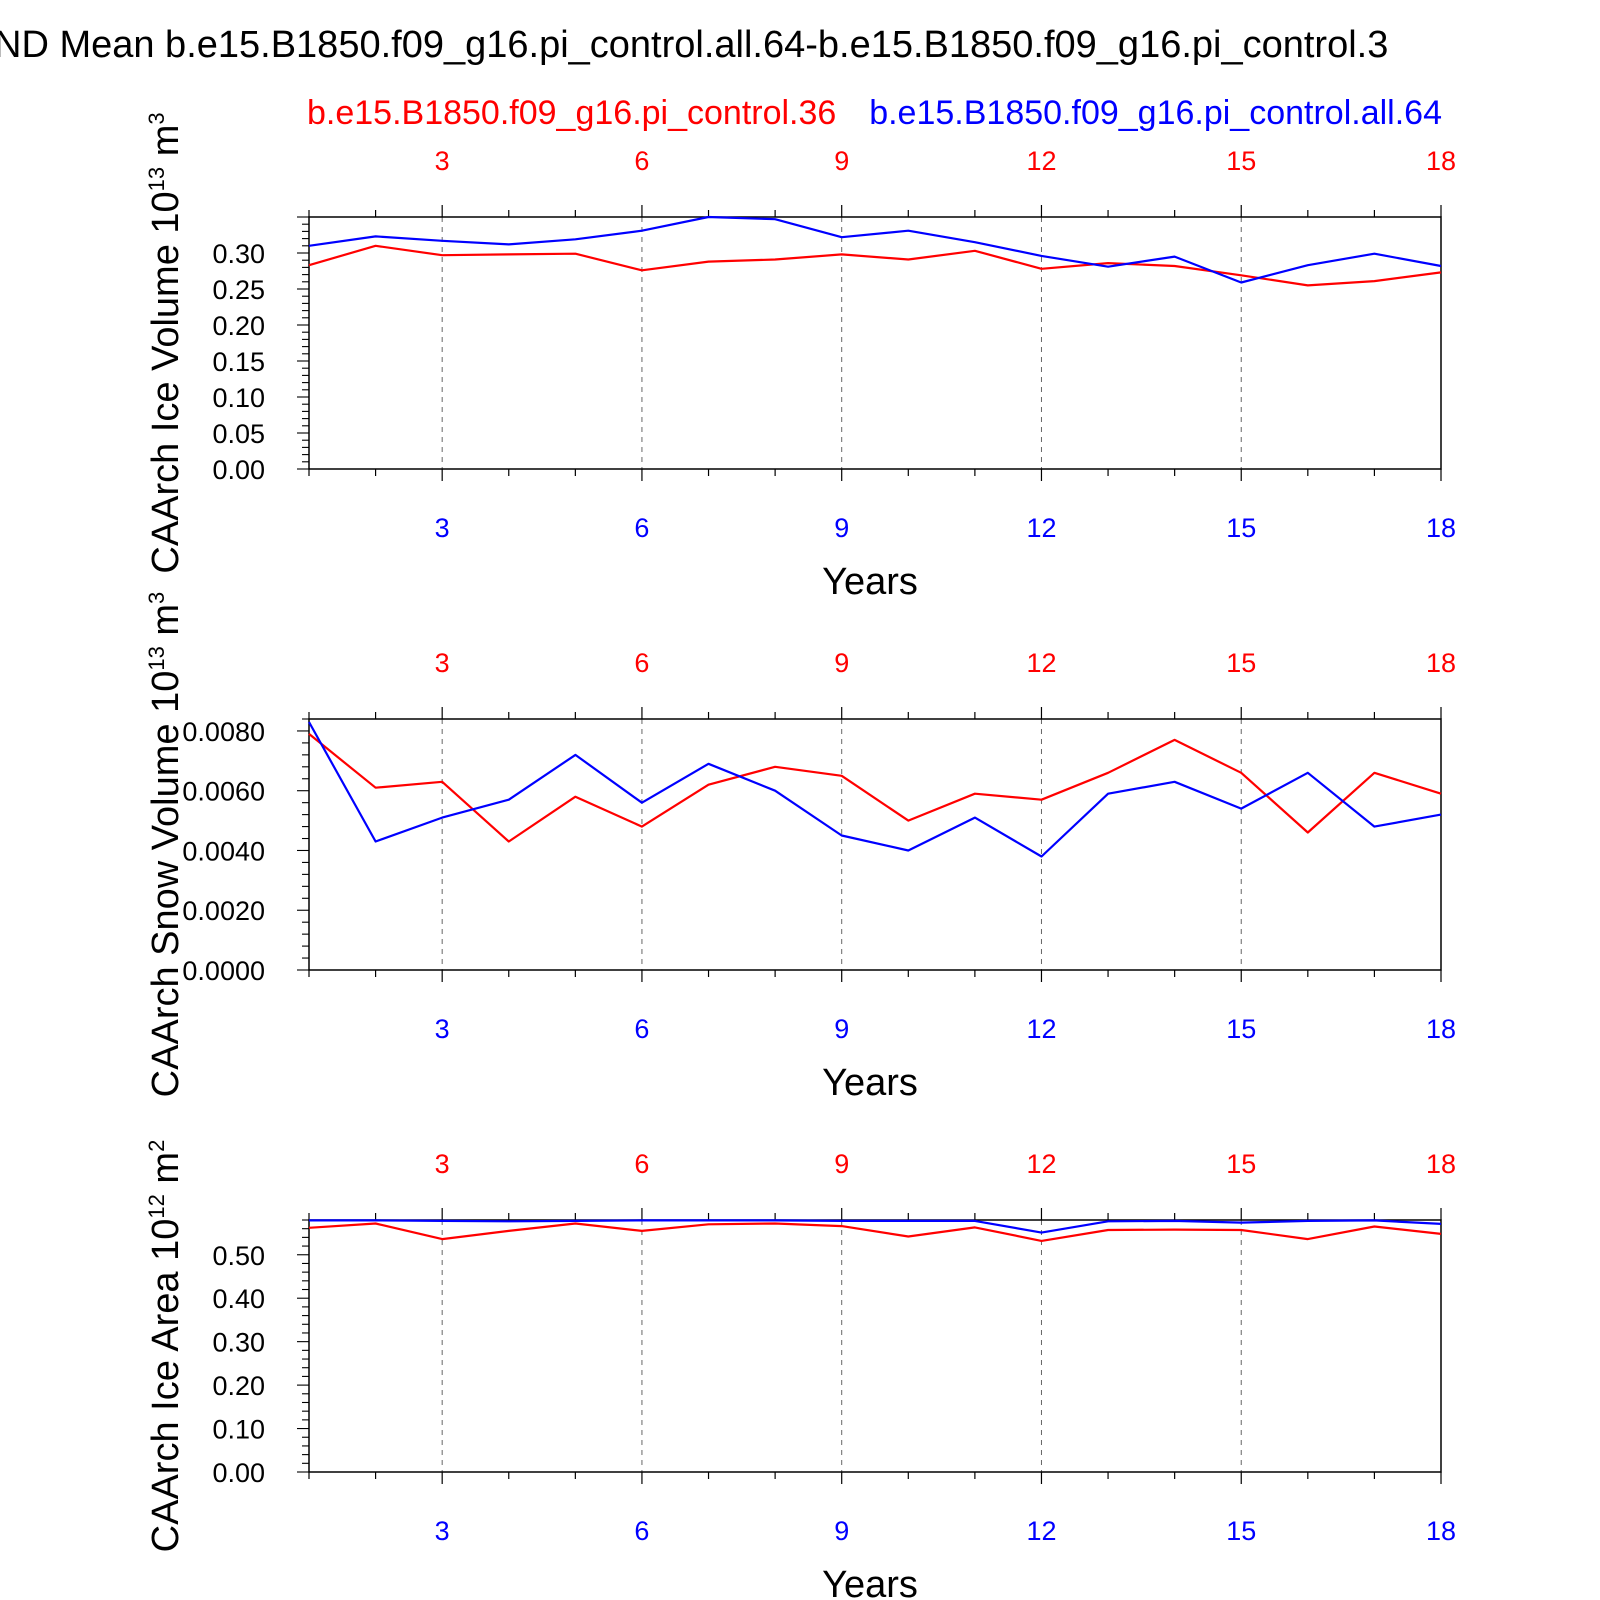 The width and height of the screenshot is (1600, 1600). Describe the element at coordinates (238, 290) in the screenshot. I see `y-tick-label: 0.25` at that location.